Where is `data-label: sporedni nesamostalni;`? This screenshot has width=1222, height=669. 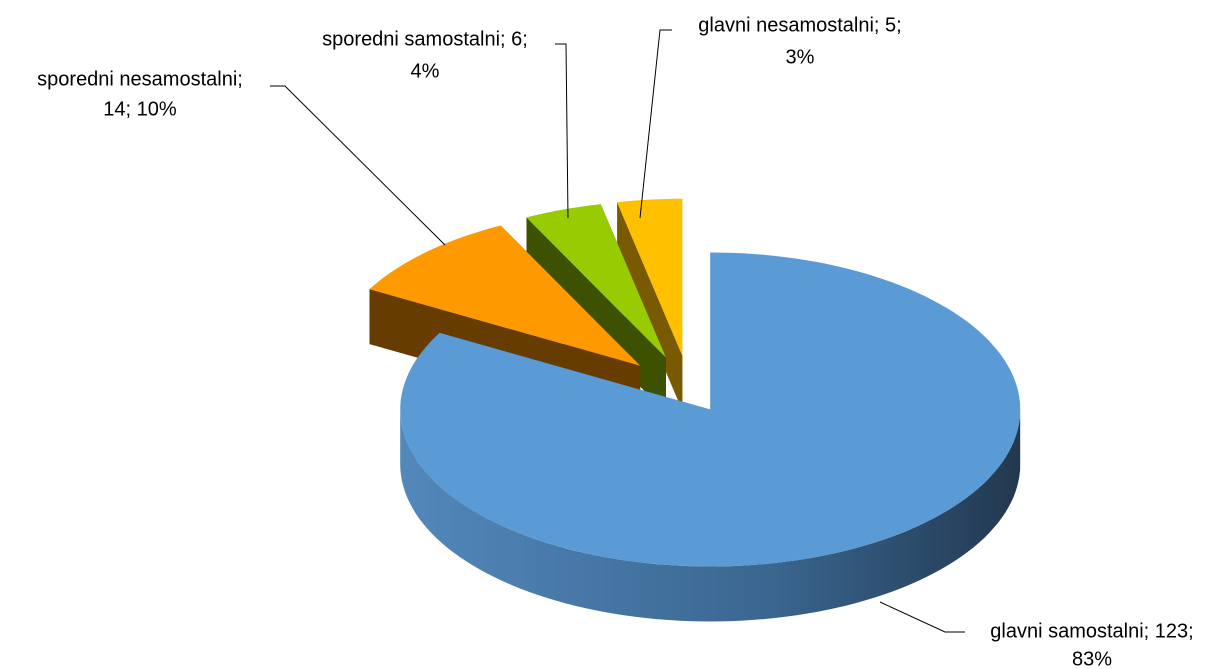
data-label: sporedni nesamostalni; is located at coordinates (140, 79).